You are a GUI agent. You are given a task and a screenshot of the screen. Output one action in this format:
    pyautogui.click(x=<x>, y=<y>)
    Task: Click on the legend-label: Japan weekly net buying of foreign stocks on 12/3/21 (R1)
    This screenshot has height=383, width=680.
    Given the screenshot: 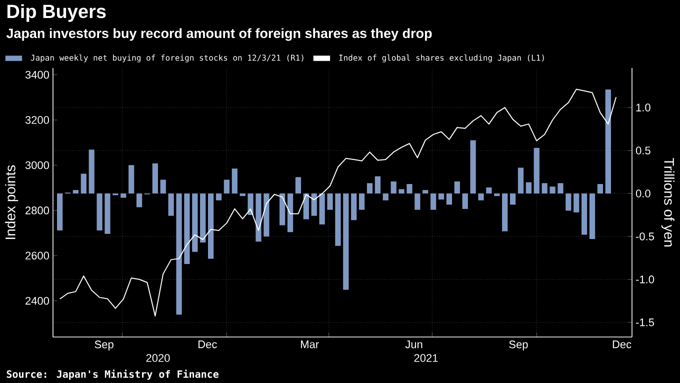 What is the action you would take?
    pyautogui.click(x=167, y=58)
    